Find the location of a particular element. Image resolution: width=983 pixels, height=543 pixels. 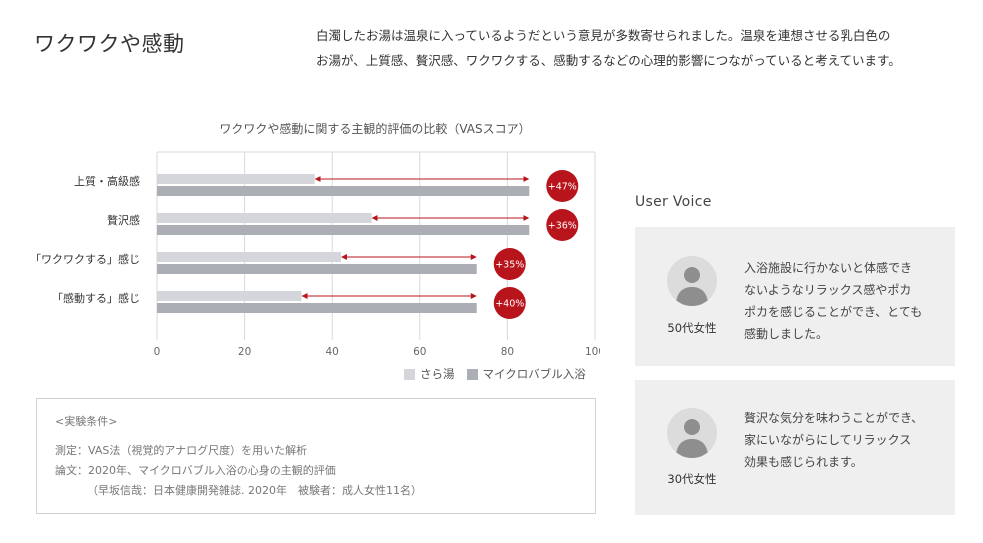

x-tick-label: 20 is located at coordinates (244, 352).